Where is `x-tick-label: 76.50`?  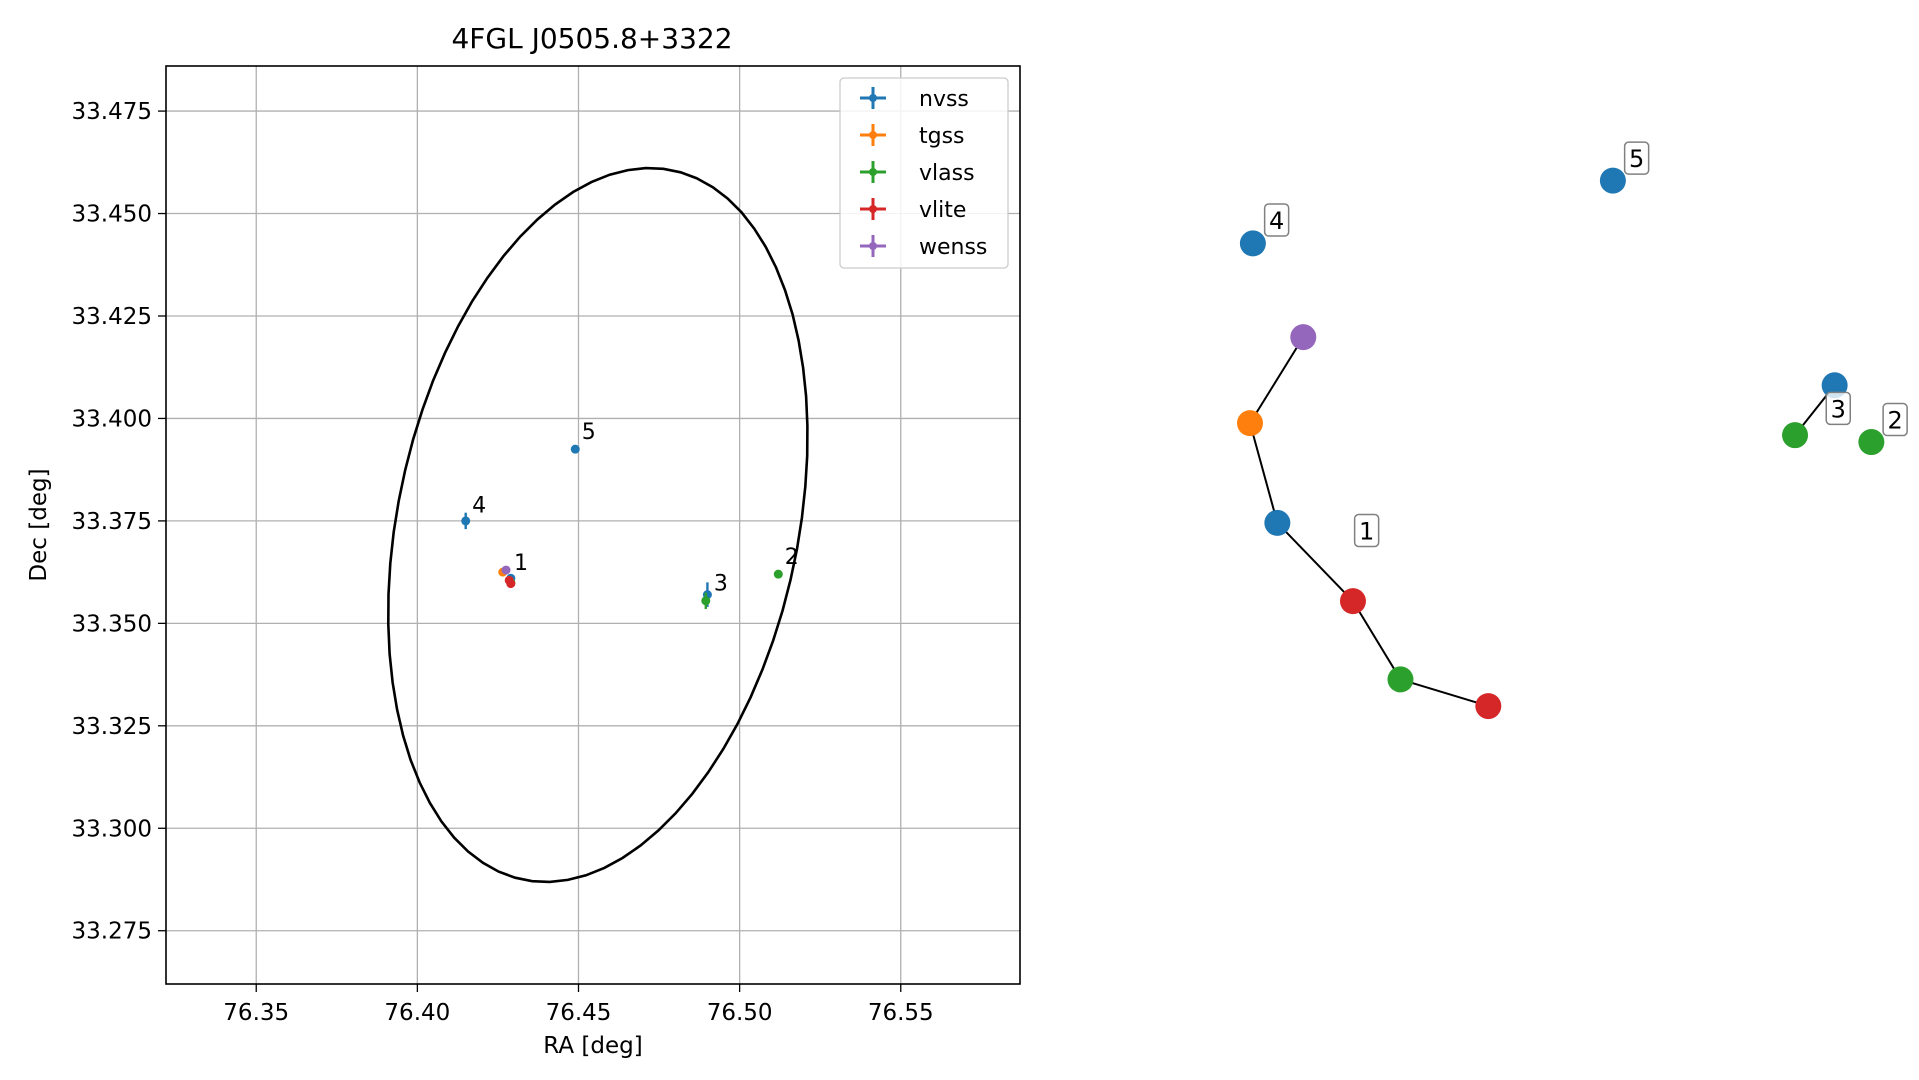 x-tick-label: 76.50 is located at coordinates (740, 1013).